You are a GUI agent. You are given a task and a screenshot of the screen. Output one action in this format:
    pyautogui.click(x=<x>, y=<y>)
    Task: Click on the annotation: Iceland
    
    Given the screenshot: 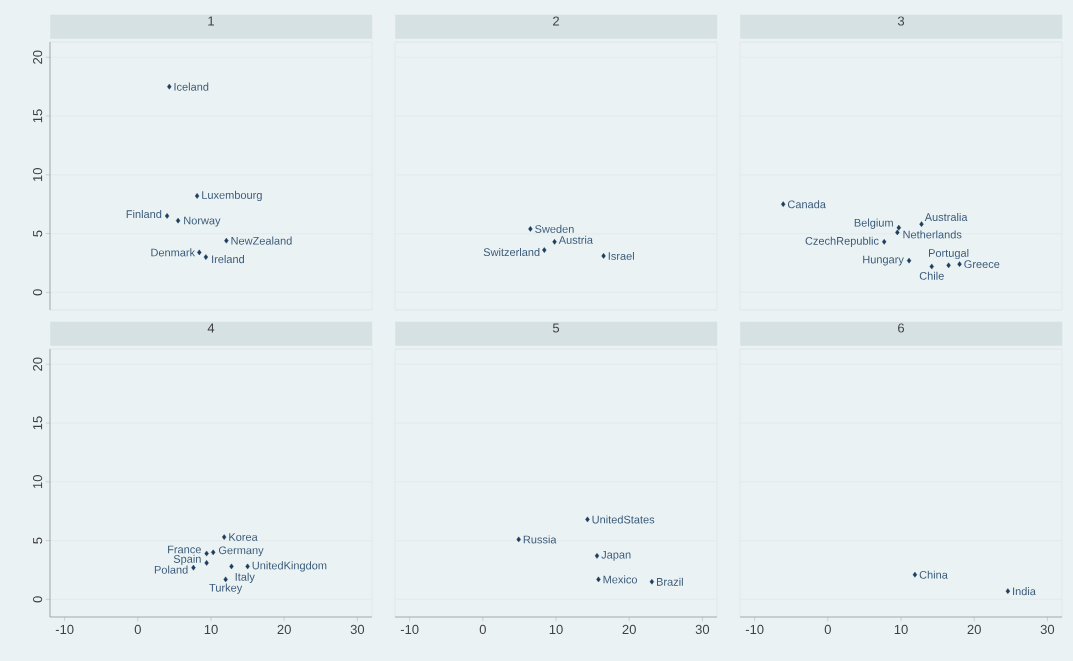 What is the action you would take?
    pyautogui.click(x=191, y=86)
    